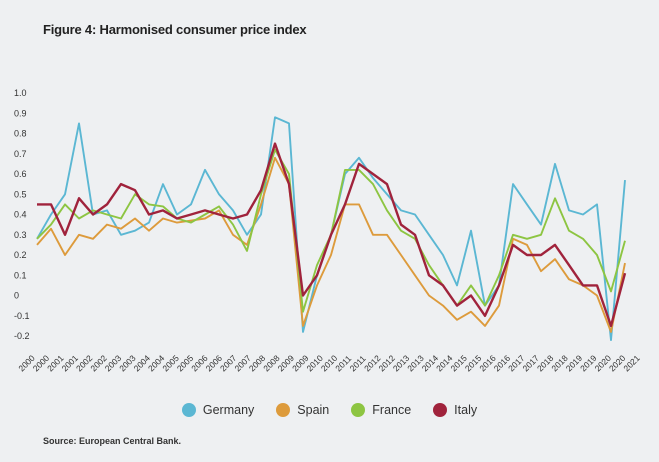  I want to click on y-tick-label: 0.2, so click(20, 255).